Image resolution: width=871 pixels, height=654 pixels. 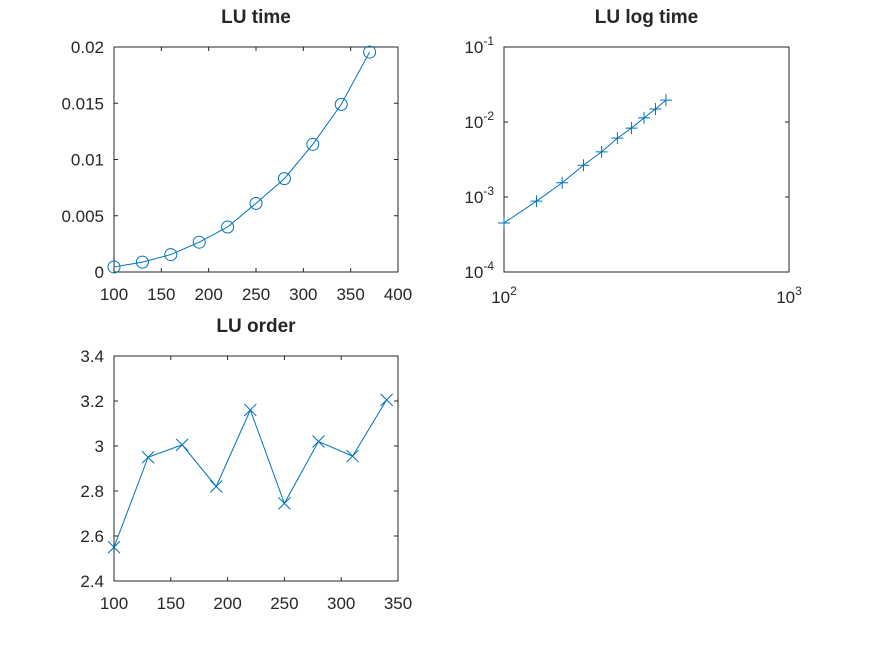 What do you see at coordinates (82, 216) in the screenshot?
I see `y-tick-label: 0.005` at bounding box center [82, 216].